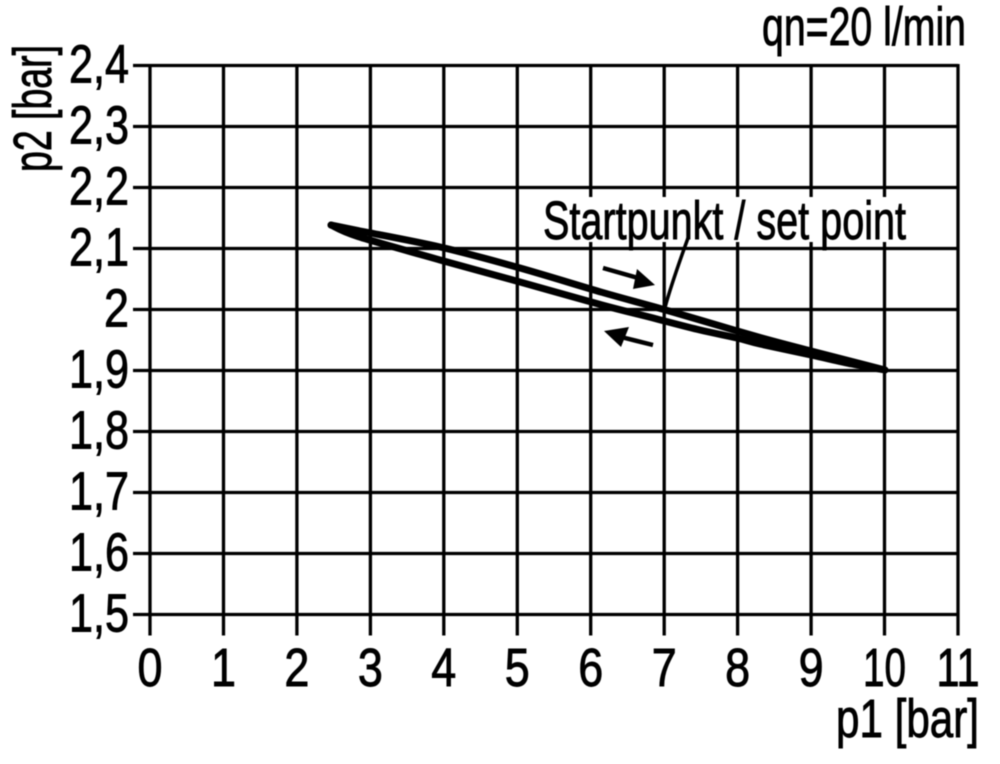  I want to click on svg-text: 7, so click(664, 668).